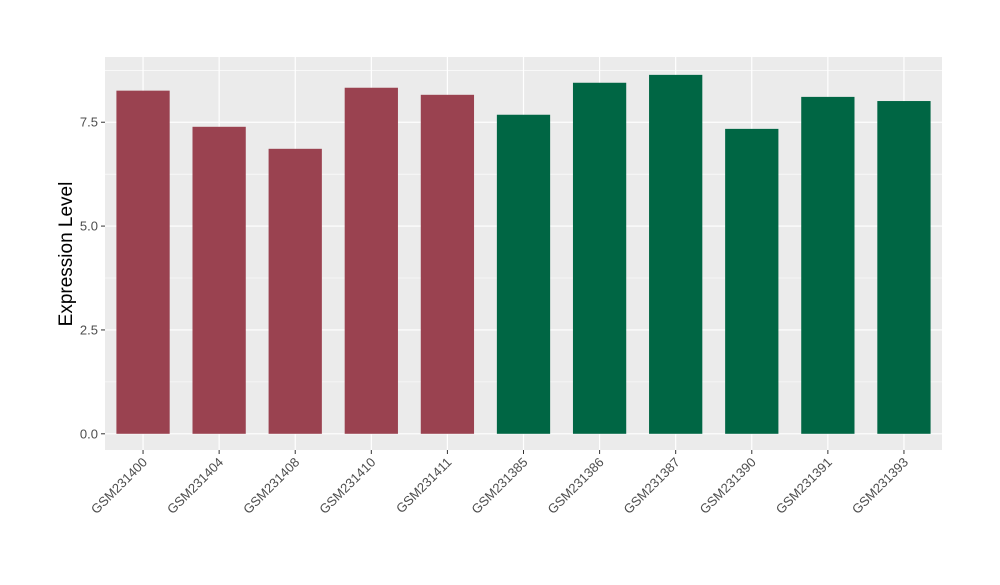 The width and height of the screenshot is (1000, 585). What do you see at coordinates (347, 486) in the screenshot?
I see `x-tick-label: GSM231410` at bounding box center [347, 486].